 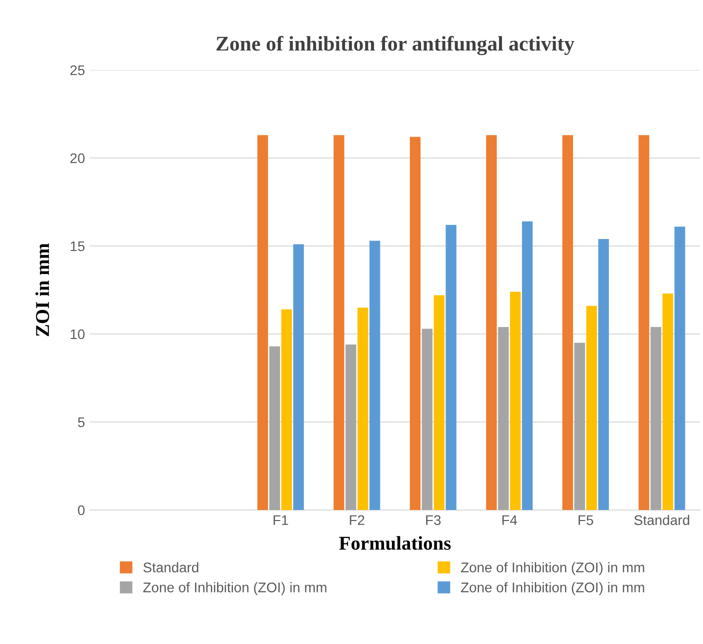 What do you see at coordinates (662, 520) in the screenshot?
I see `x-tick-label: Standard` at bounding box center [662, 520].